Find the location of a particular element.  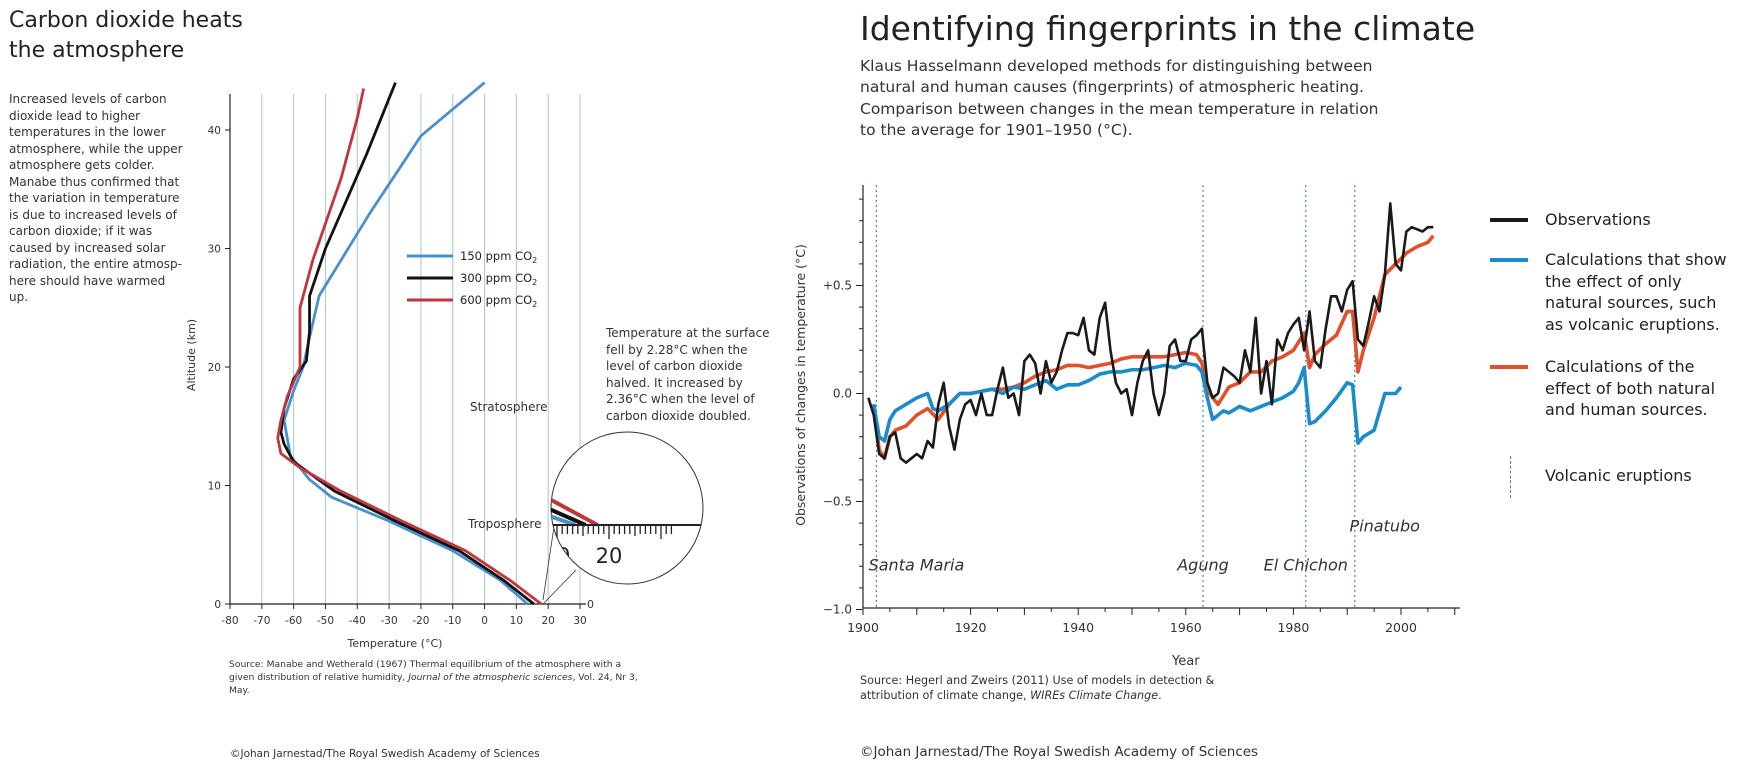

y-tick-label: 0 is located at coordinates (217, 605).